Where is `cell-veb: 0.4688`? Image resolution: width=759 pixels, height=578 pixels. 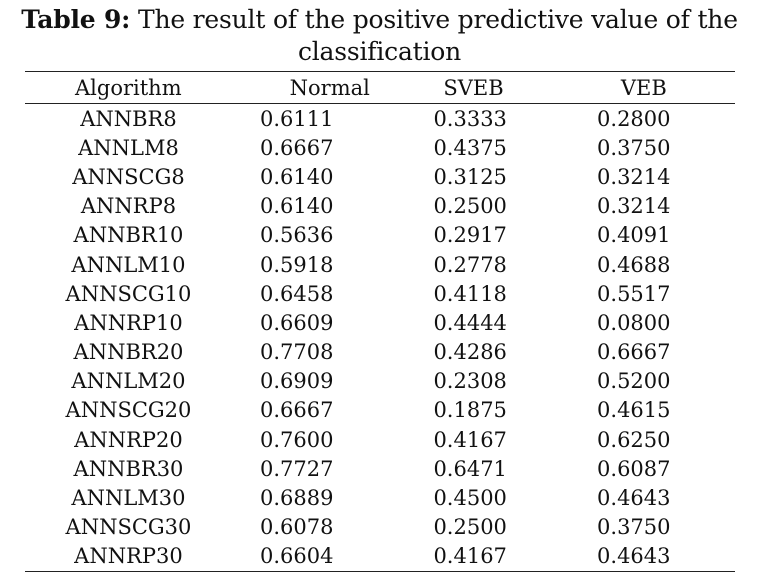 cell-veb: 0.4688 is located at coordinates (634, 264).